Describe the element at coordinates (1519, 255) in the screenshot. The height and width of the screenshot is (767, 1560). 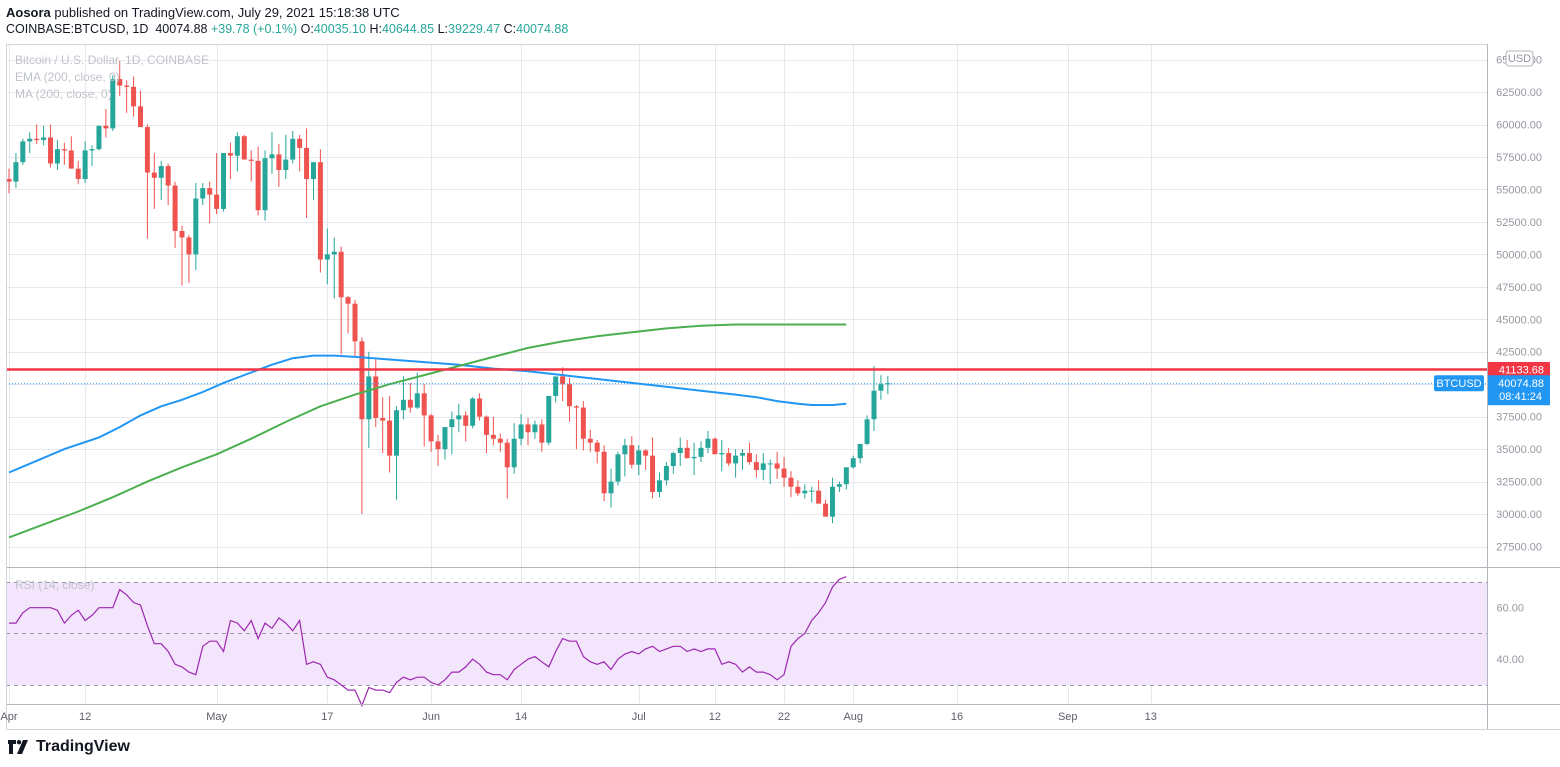
I see `price-tick-label: 50000.00` at that location.